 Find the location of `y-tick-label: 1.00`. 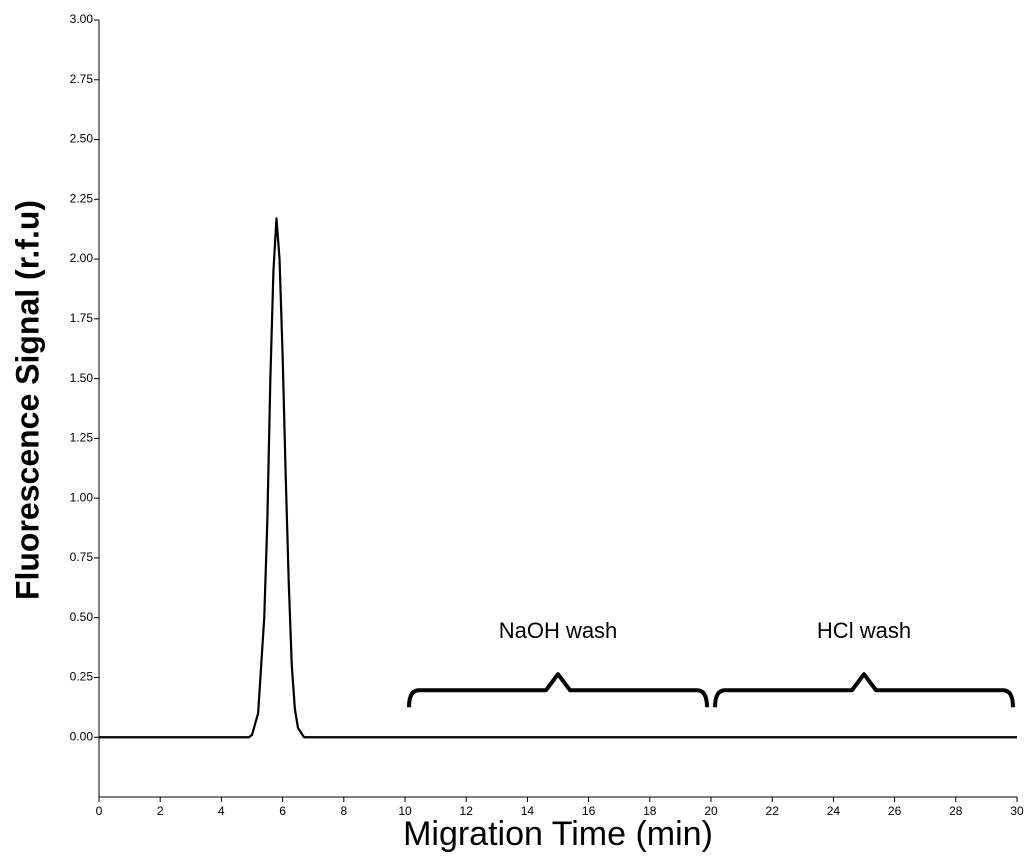

y-tick-label: 1.00 is located at coordinates (82, 497).